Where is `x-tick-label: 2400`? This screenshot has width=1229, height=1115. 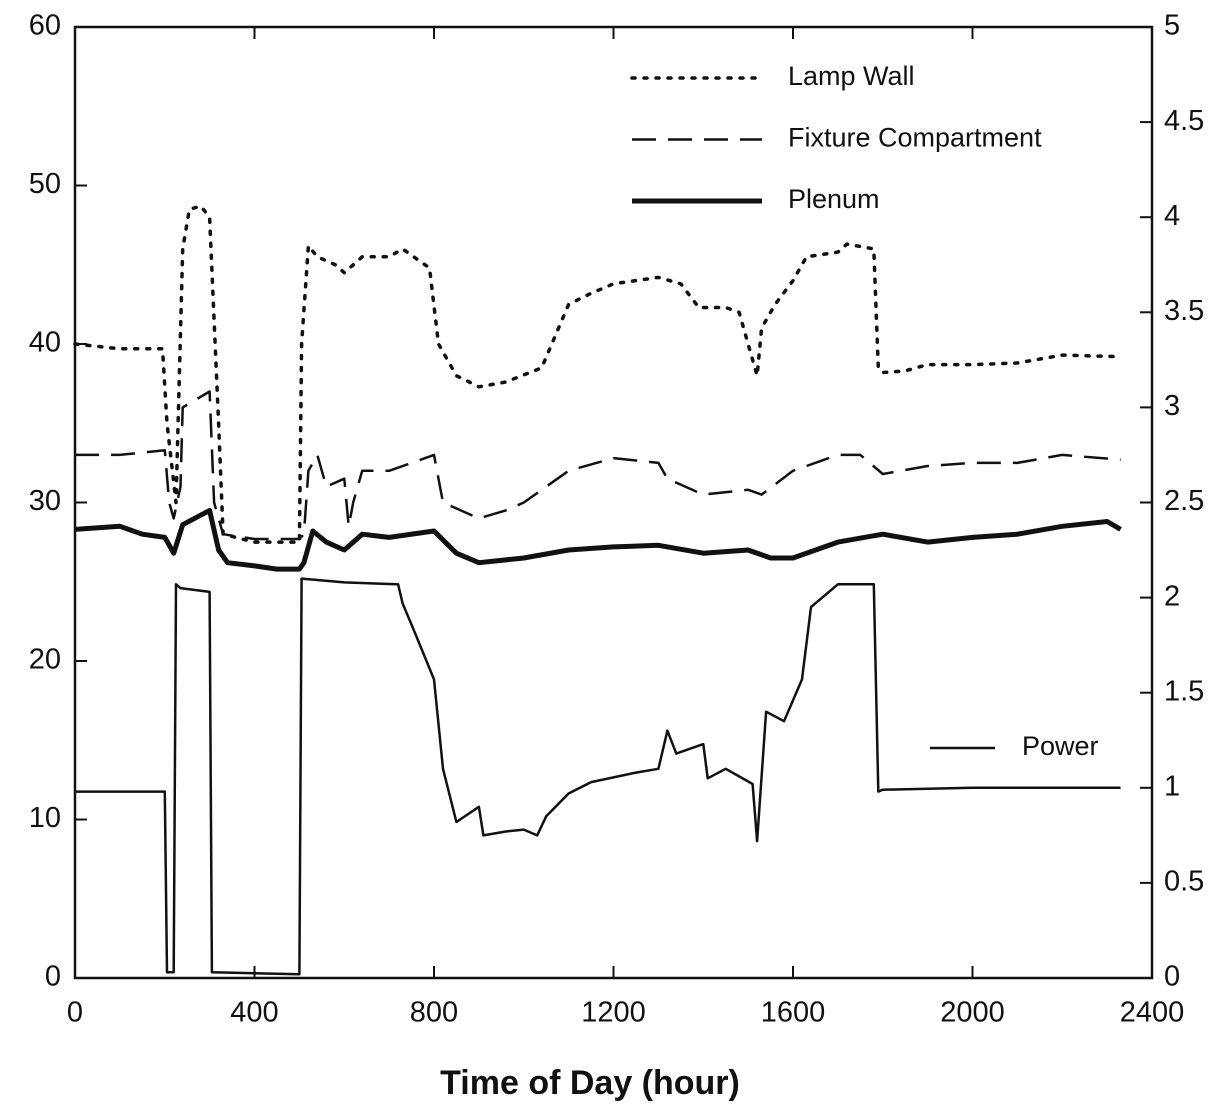
x-tick-label: 2400 is located at coordinates (1152, 1013).